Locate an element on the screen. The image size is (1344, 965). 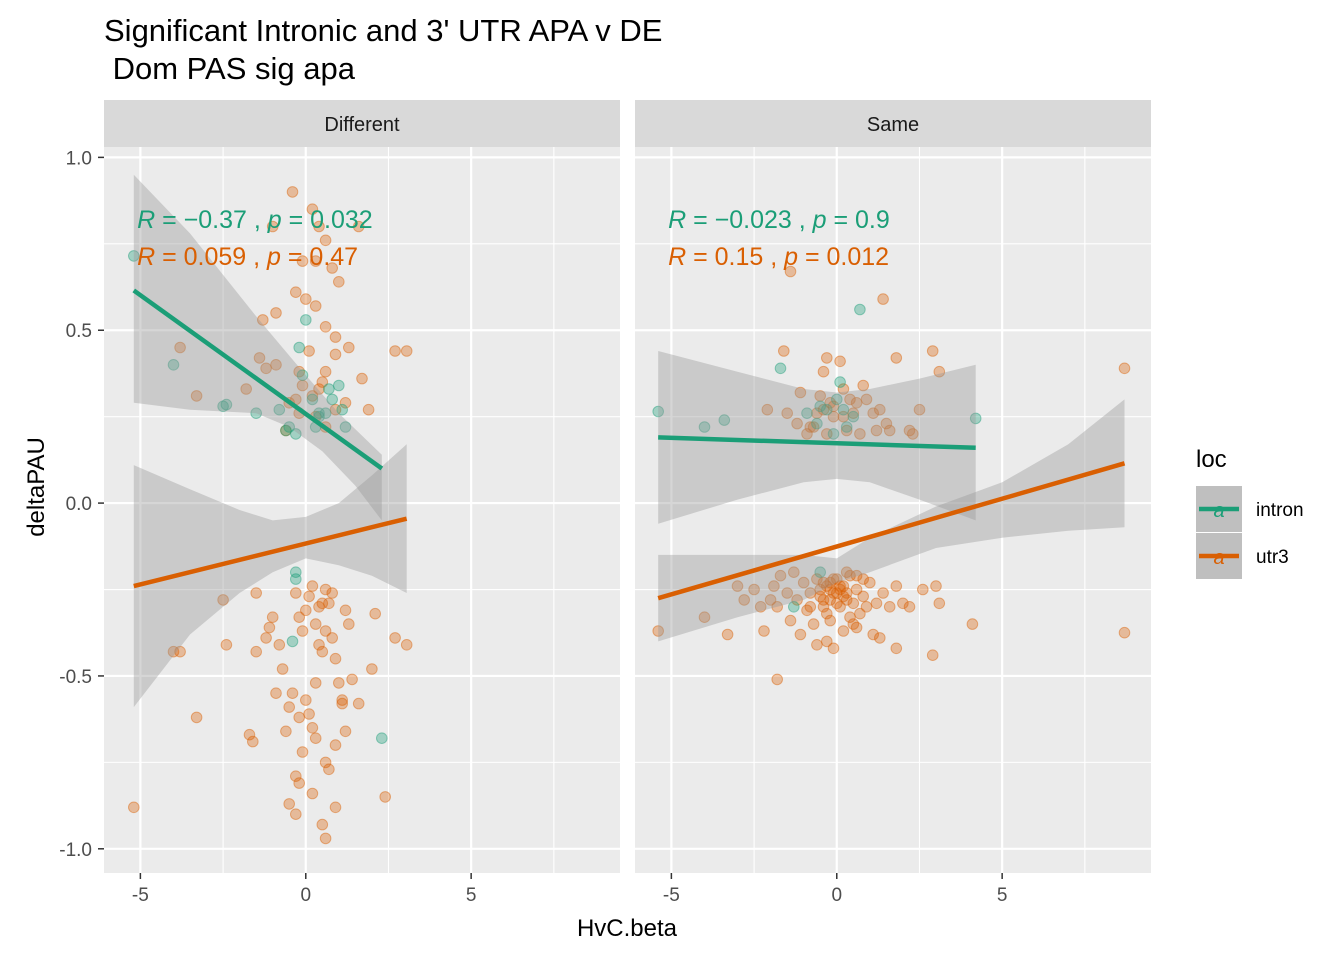
plot-area is located at coordinates (270, 509).